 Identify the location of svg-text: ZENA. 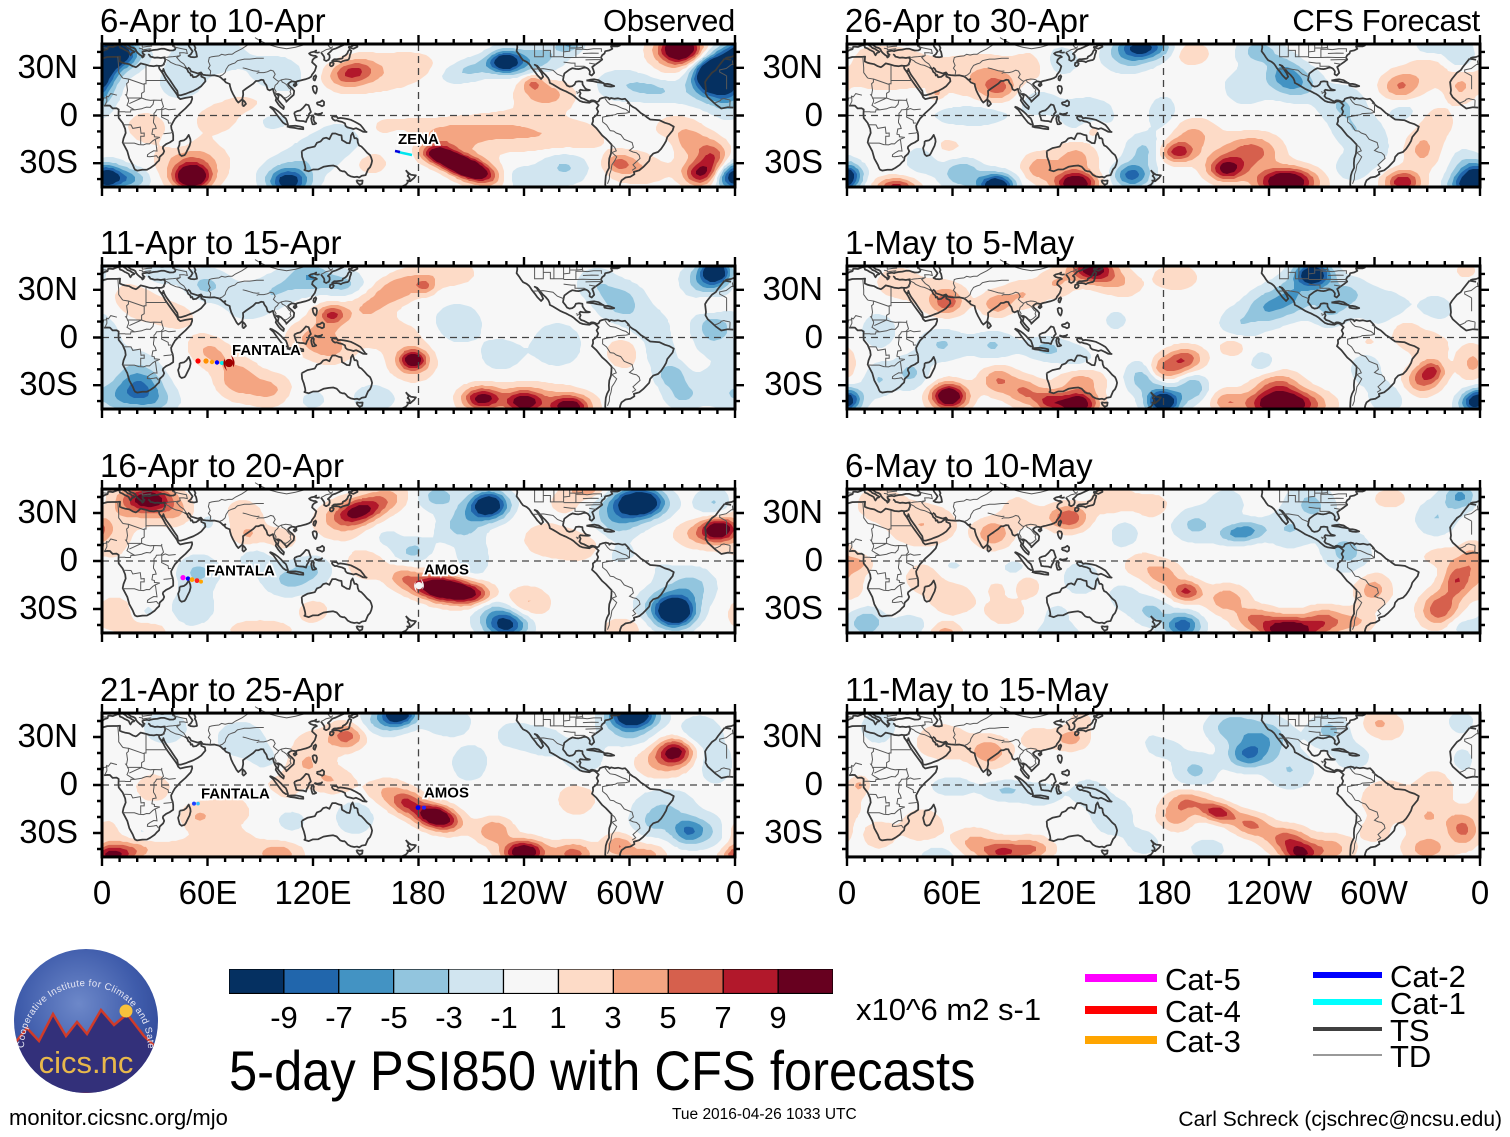
(418, 139).